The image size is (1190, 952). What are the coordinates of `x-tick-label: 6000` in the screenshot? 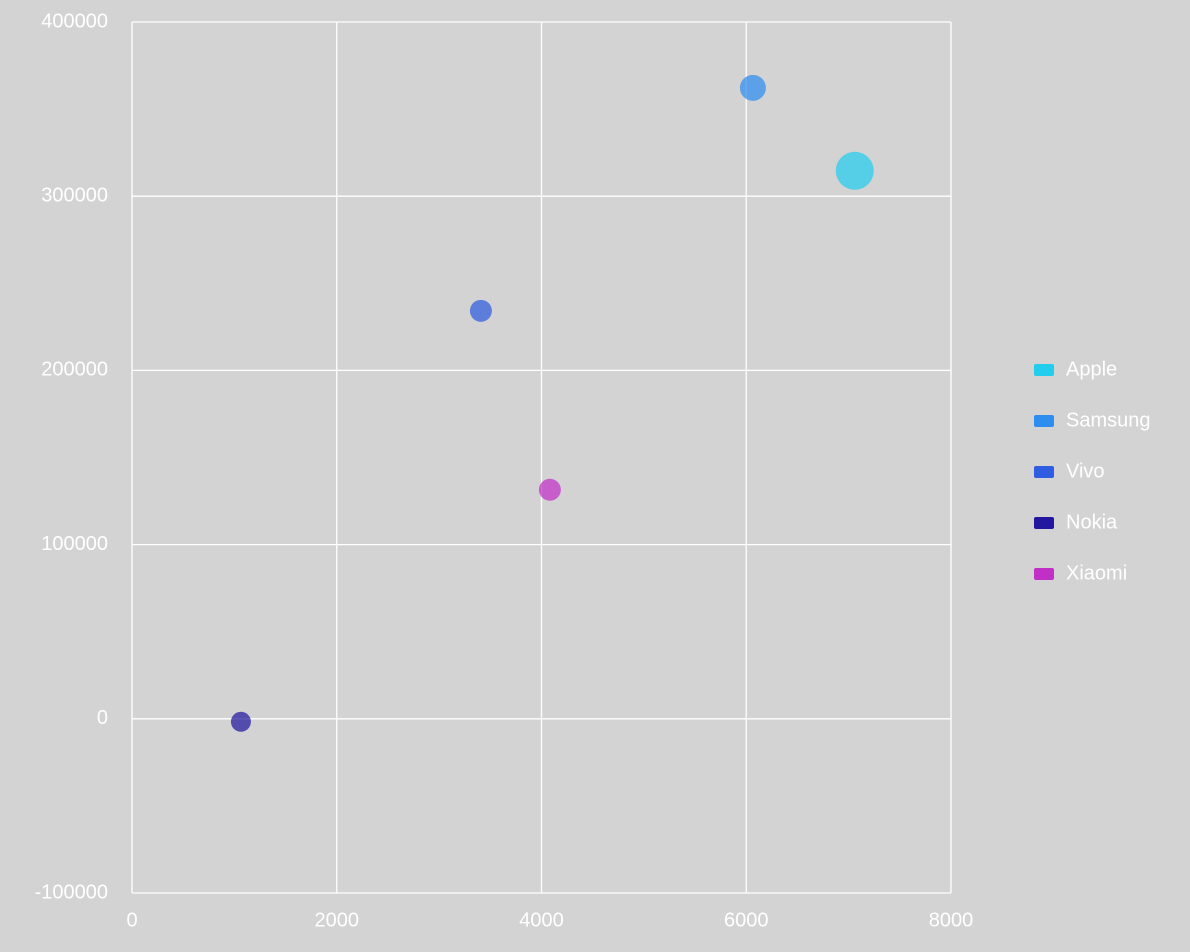 It's located at (746, 920).